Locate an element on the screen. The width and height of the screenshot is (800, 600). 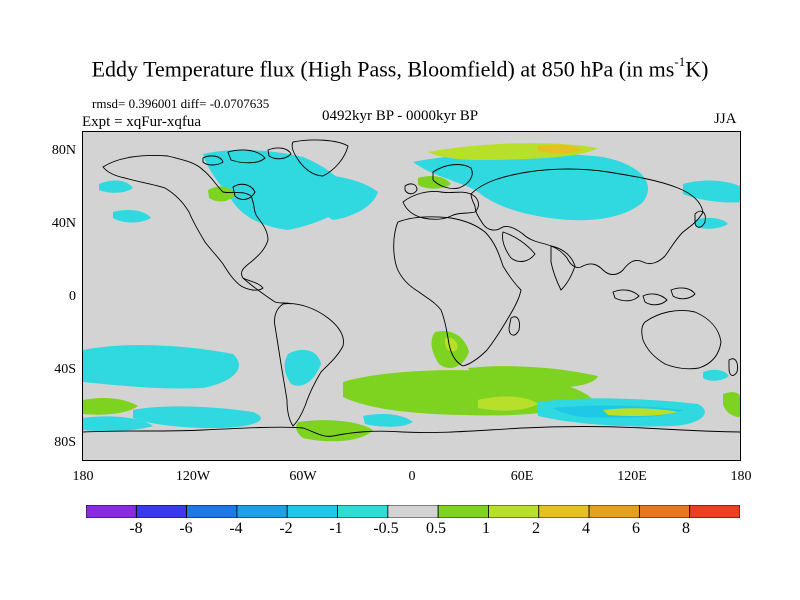
coast-india is located at coordinates (563, 268).